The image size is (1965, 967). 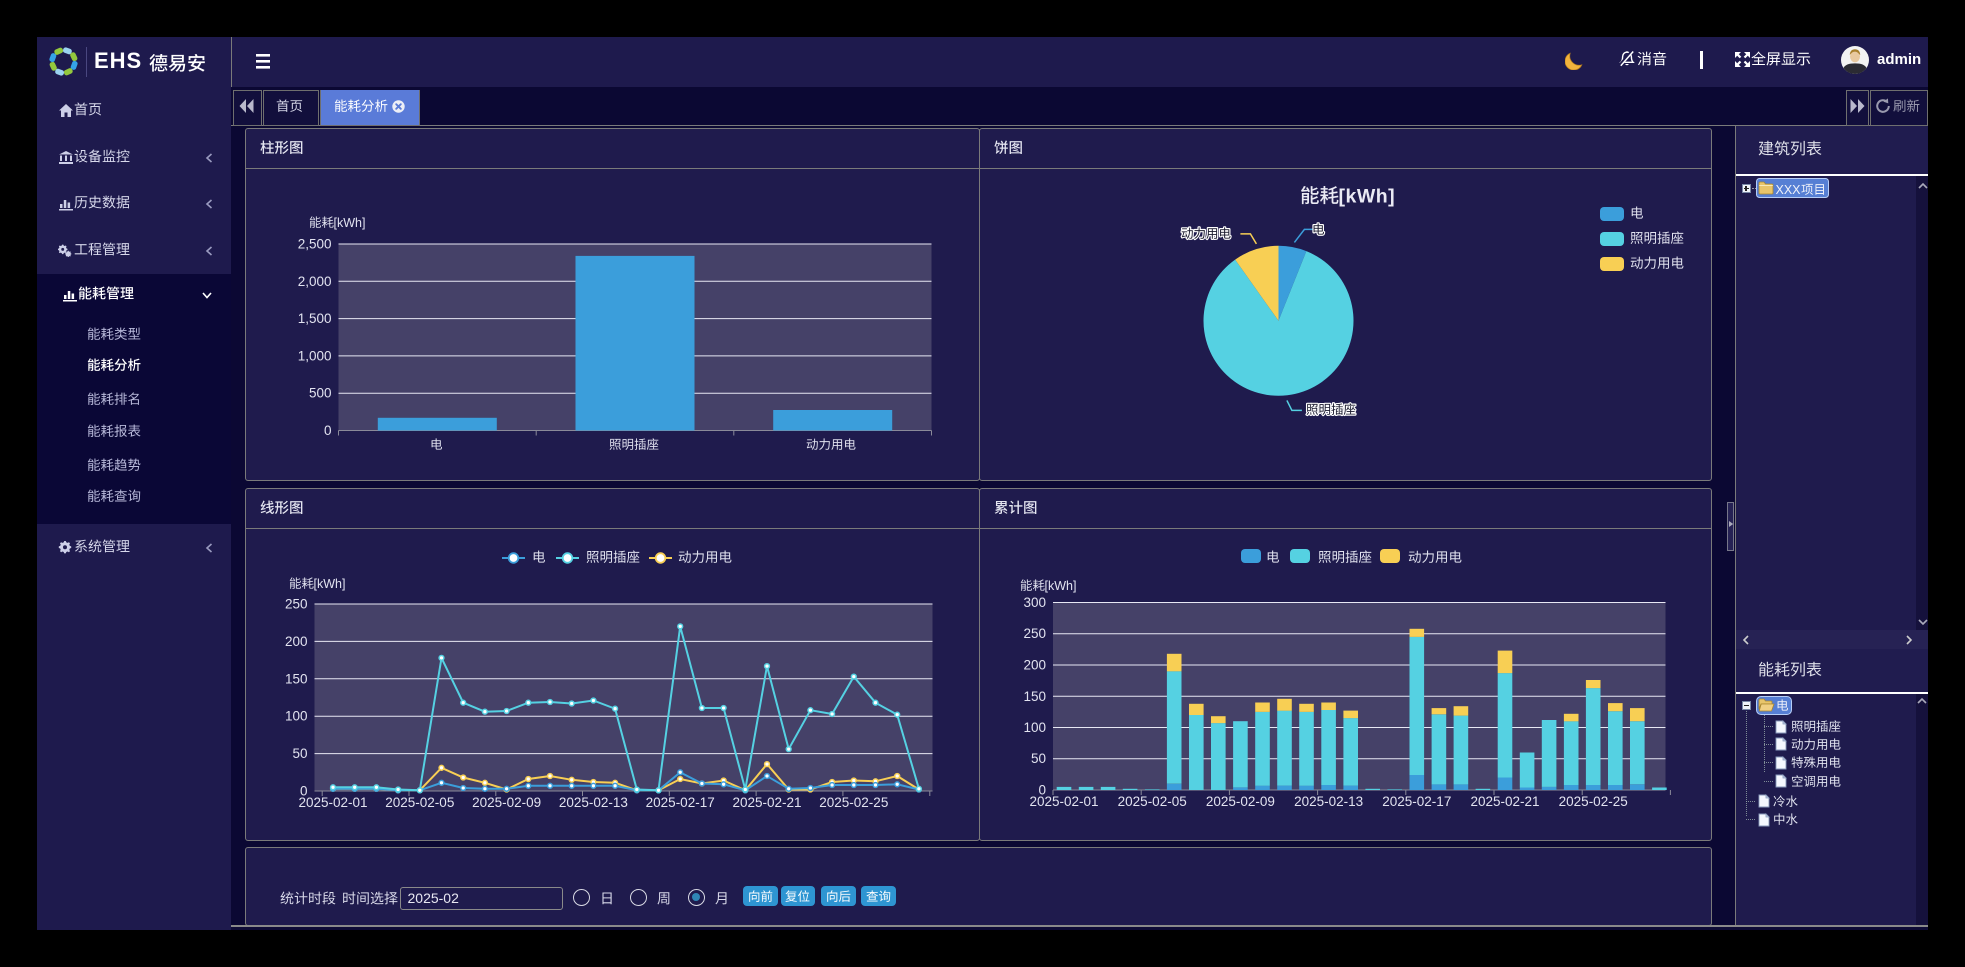 What do you see at coordinates (1034, 602) in the screenshot?
I see `svg-text: 300` at bounding box center [1034, 602].